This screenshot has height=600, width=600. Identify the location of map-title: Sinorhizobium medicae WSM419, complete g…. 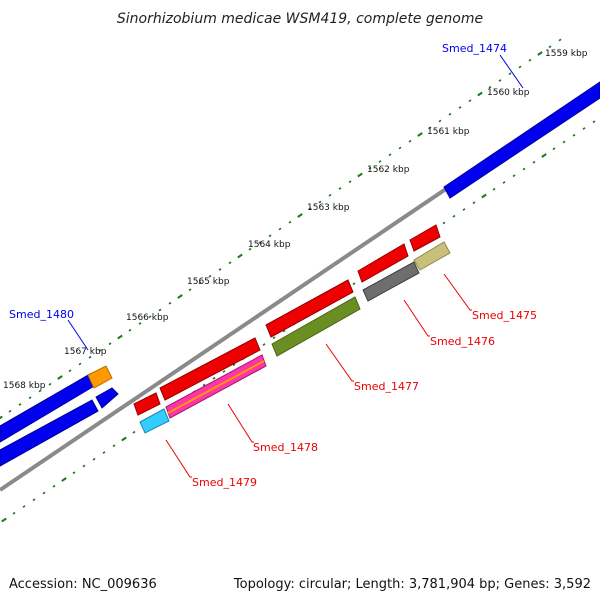
(300, 19).